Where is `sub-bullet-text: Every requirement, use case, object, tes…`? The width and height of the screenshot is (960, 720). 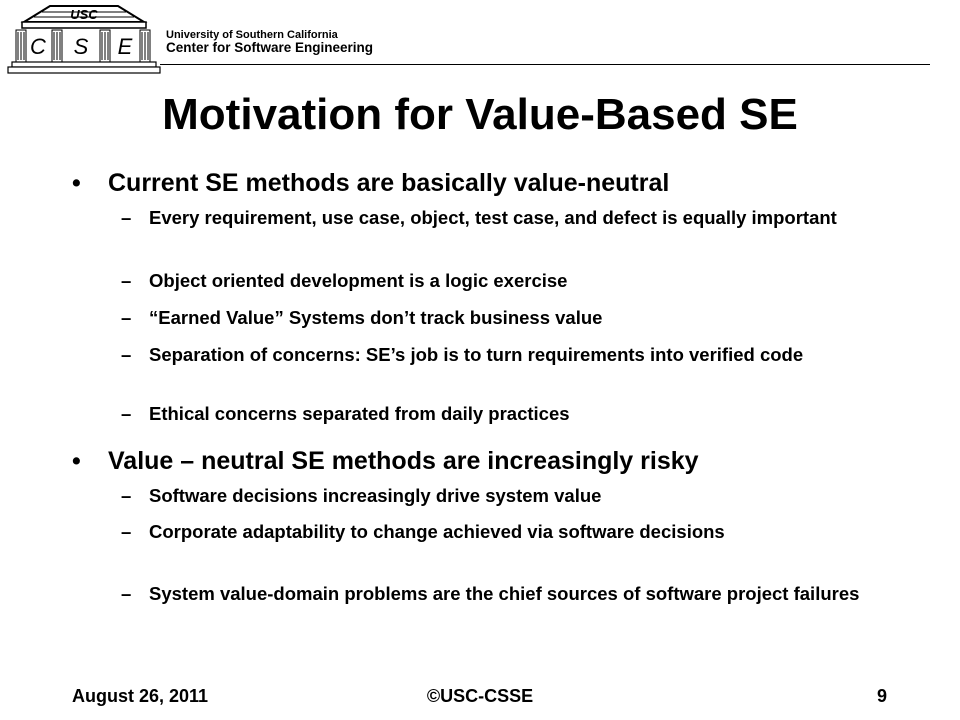 sub-bullet-text: Every requirement, use case, object, tes… is located at coordinates (493, 217).